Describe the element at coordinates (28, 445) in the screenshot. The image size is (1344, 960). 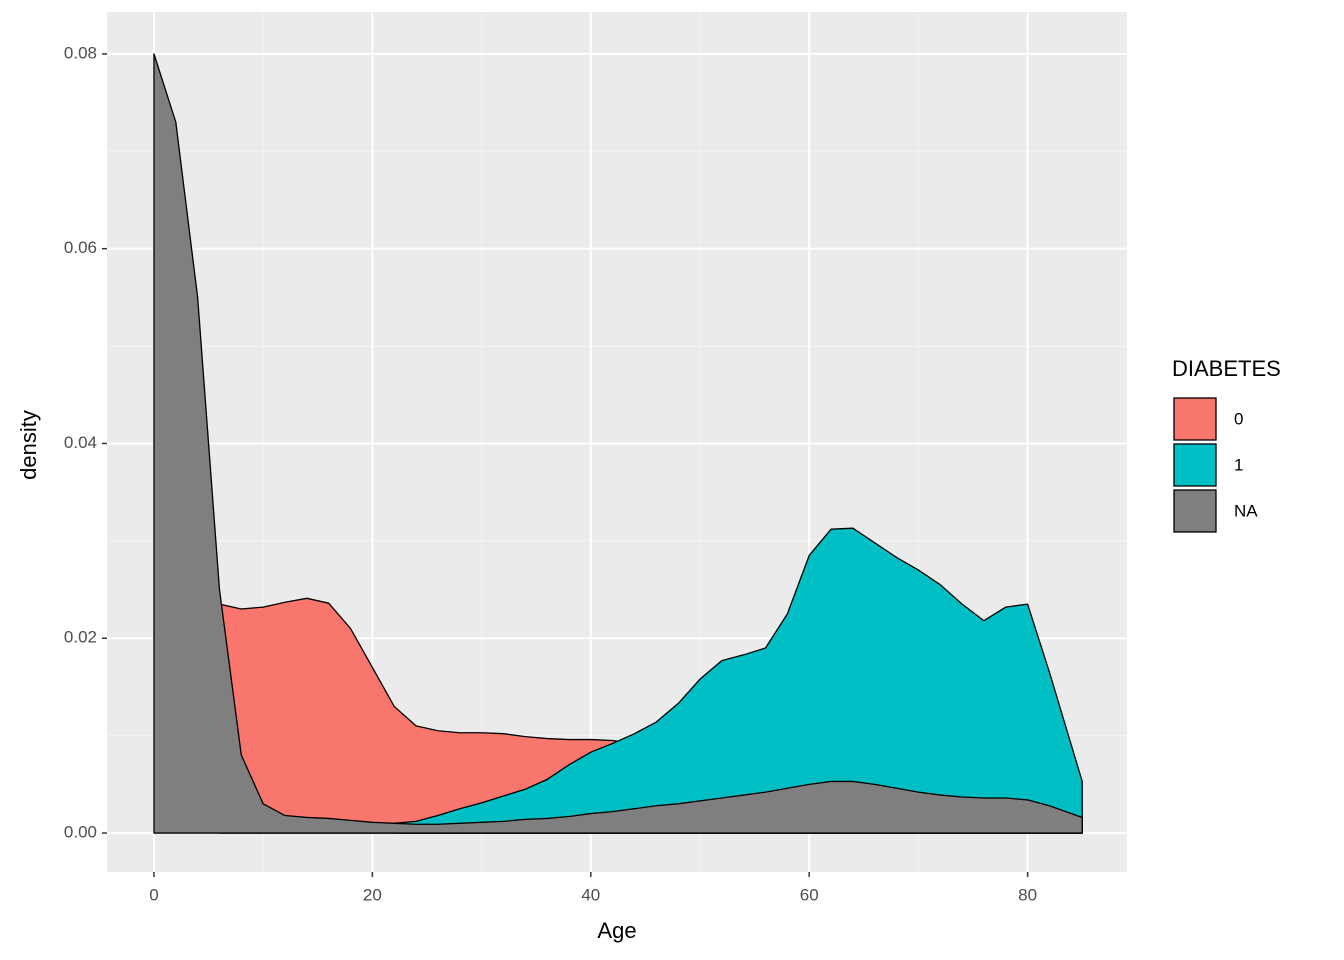
I see `y-axis-title: density` at that location.